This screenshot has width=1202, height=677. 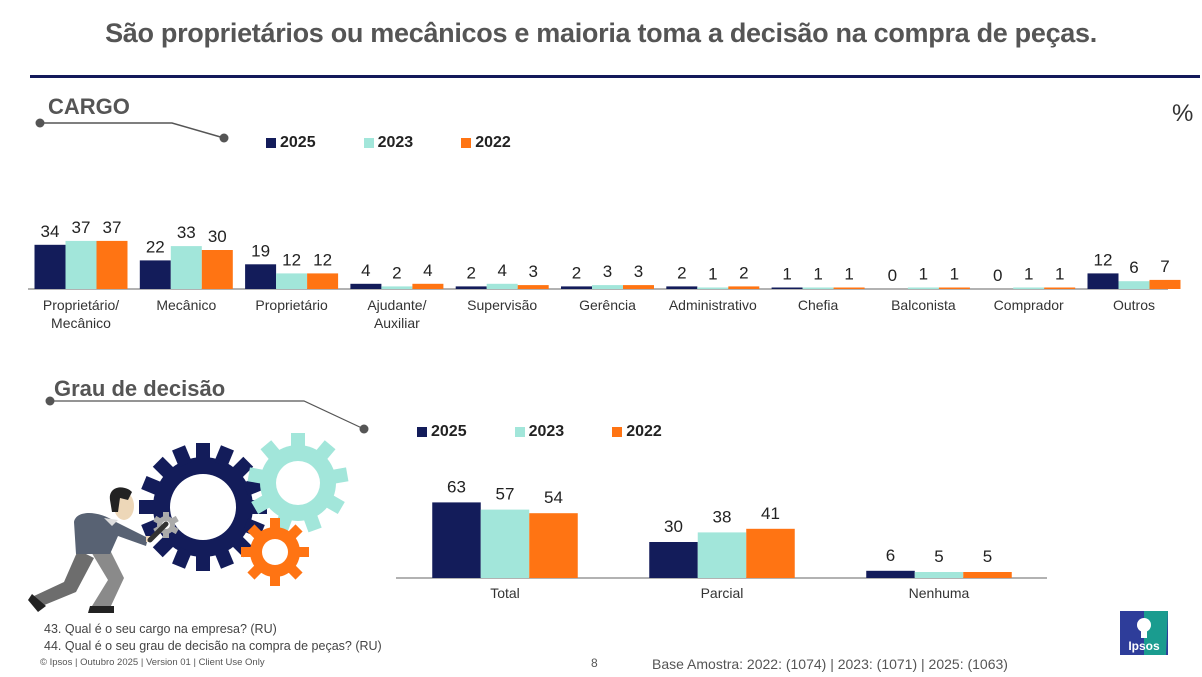 I want to click on cargo-leader-line, so click(x=132, y=130).